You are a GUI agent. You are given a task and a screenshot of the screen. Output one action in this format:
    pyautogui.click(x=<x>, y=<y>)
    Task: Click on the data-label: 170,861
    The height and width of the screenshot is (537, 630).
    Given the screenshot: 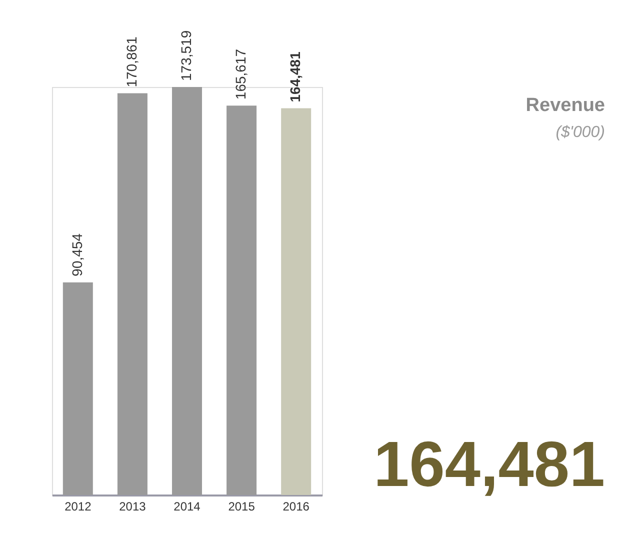 What is the action you would take?
    pyautogui.click(x=131, y=62)
    